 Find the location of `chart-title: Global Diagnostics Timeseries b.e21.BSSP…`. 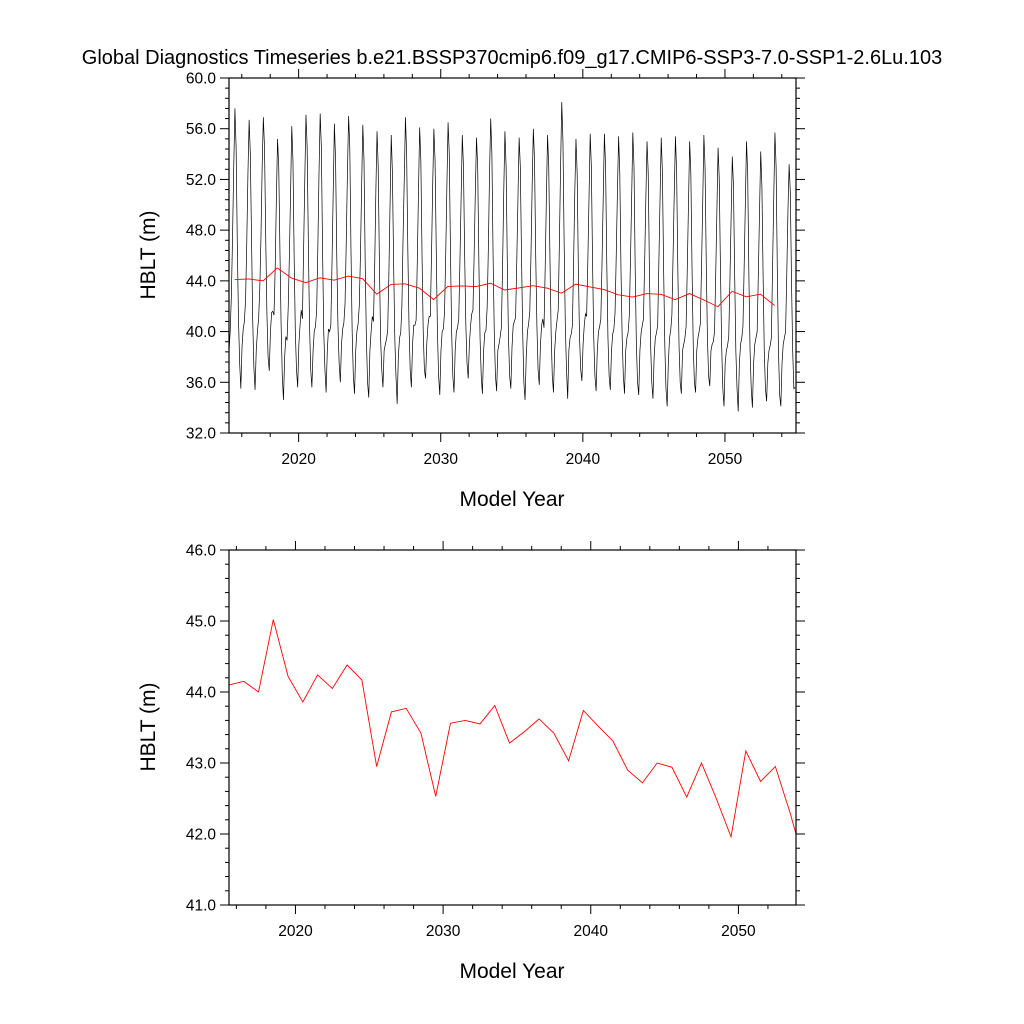

chart-title: Global Diagnostics Timeseries b.e21.BSSP… is located at coordinates (512, 58).